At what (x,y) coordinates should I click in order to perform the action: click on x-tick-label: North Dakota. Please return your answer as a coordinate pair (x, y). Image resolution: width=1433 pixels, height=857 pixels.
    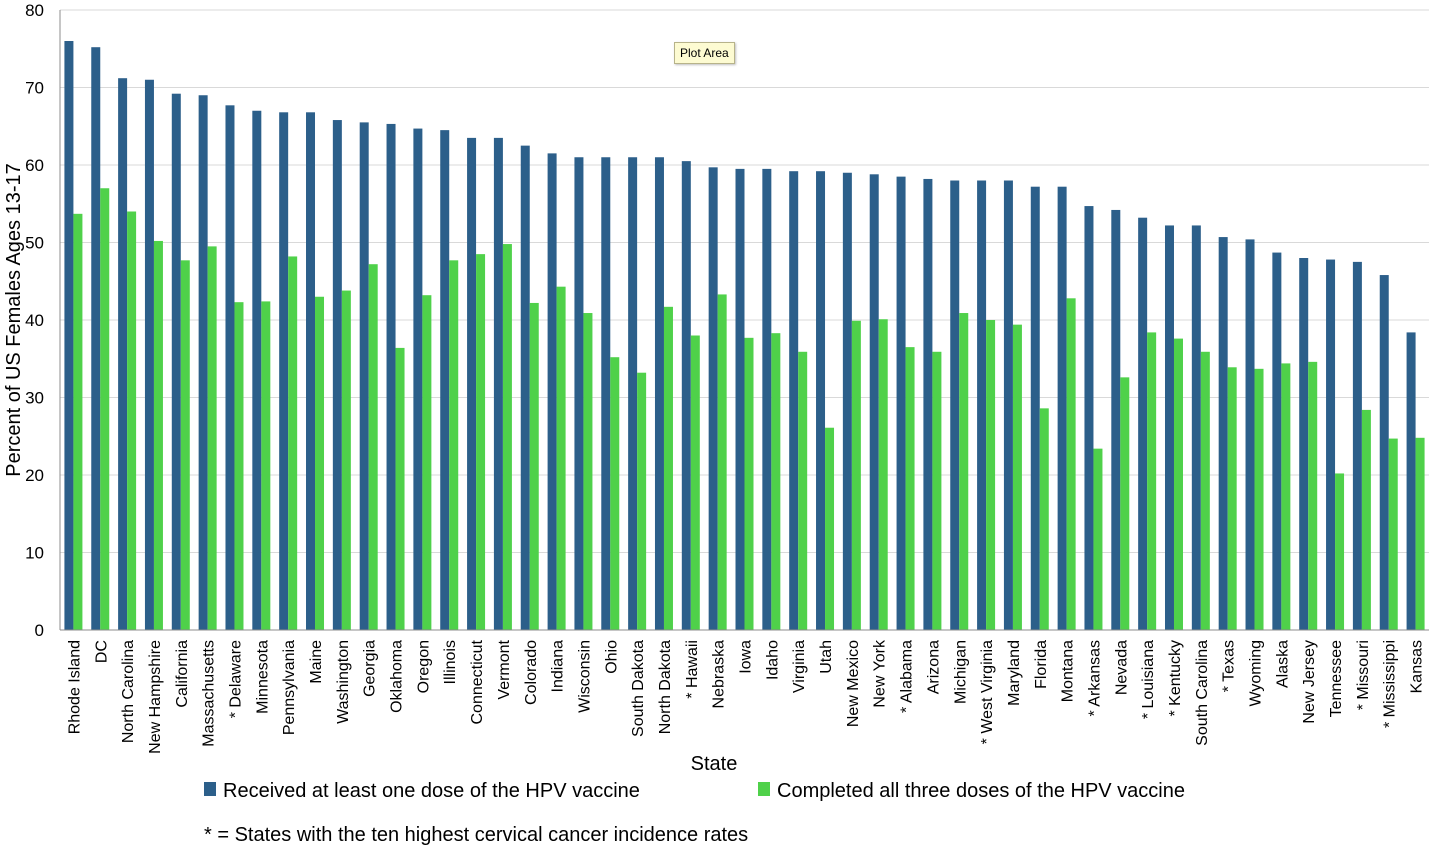
    Looking at the image, I should click on (665, 687).